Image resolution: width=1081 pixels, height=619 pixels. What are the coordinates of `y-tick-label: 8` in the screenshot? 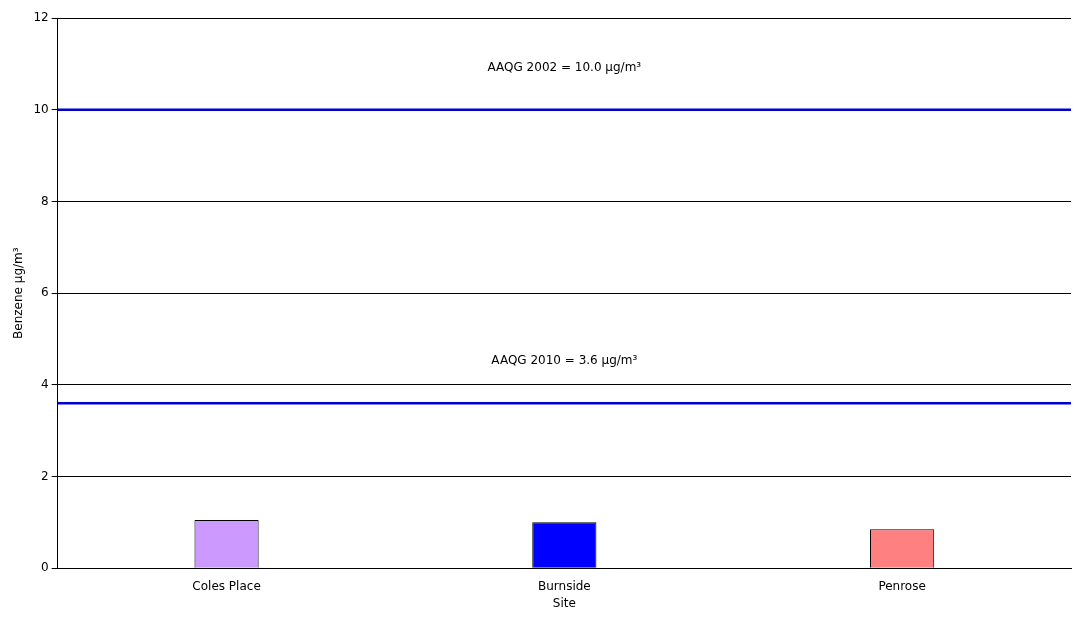 It's located at (45, 200).